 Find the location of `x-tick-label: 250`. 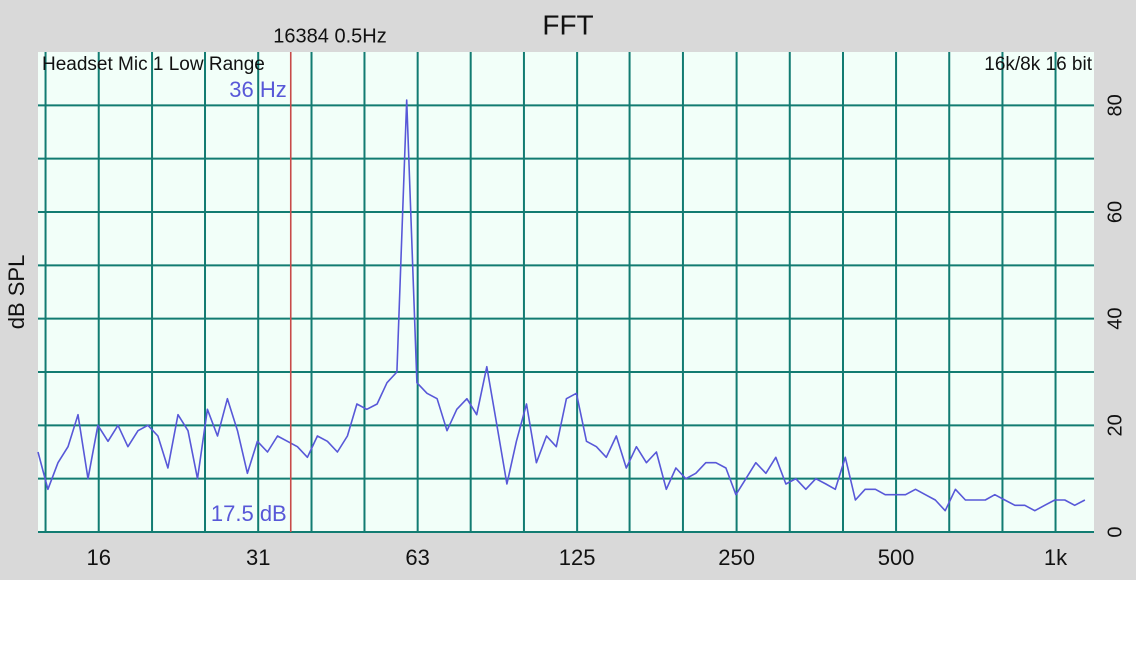

x-tick-label: 250 is located at coordinates (736, 557).